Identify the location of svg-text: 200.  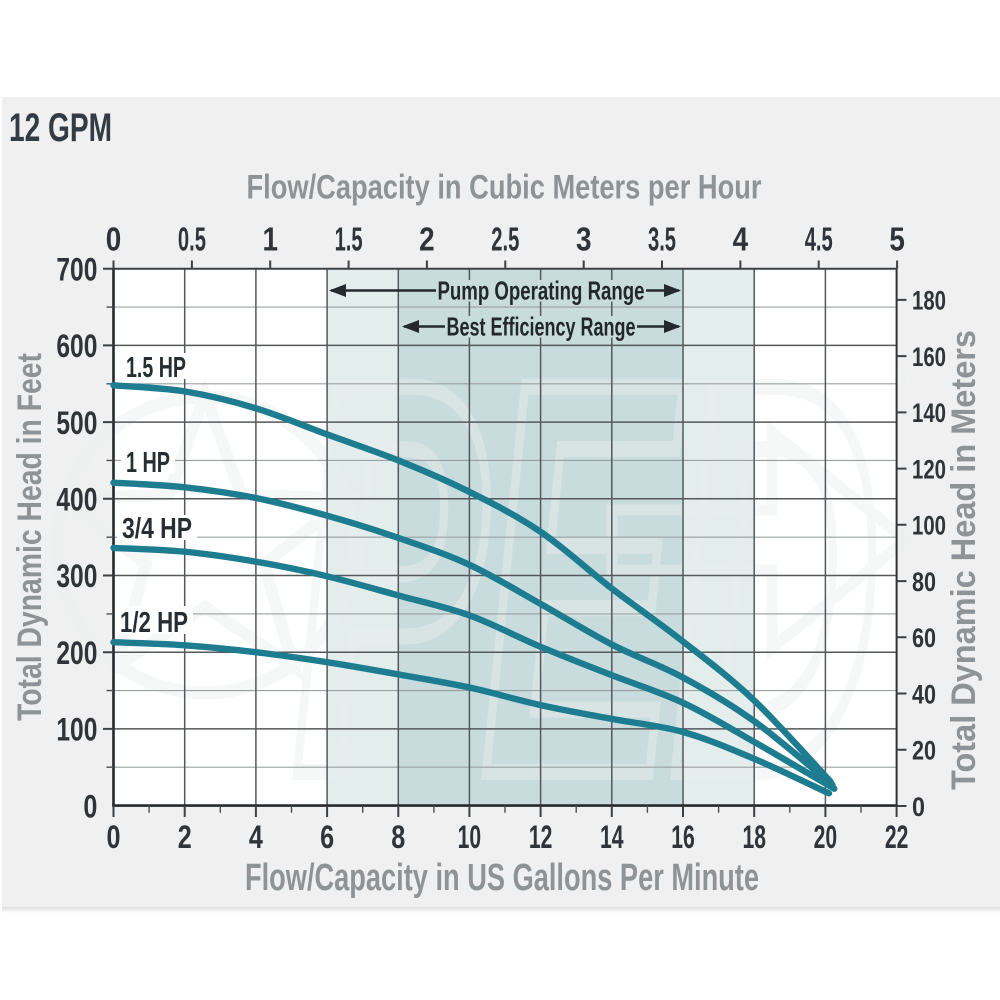
(76, 653).